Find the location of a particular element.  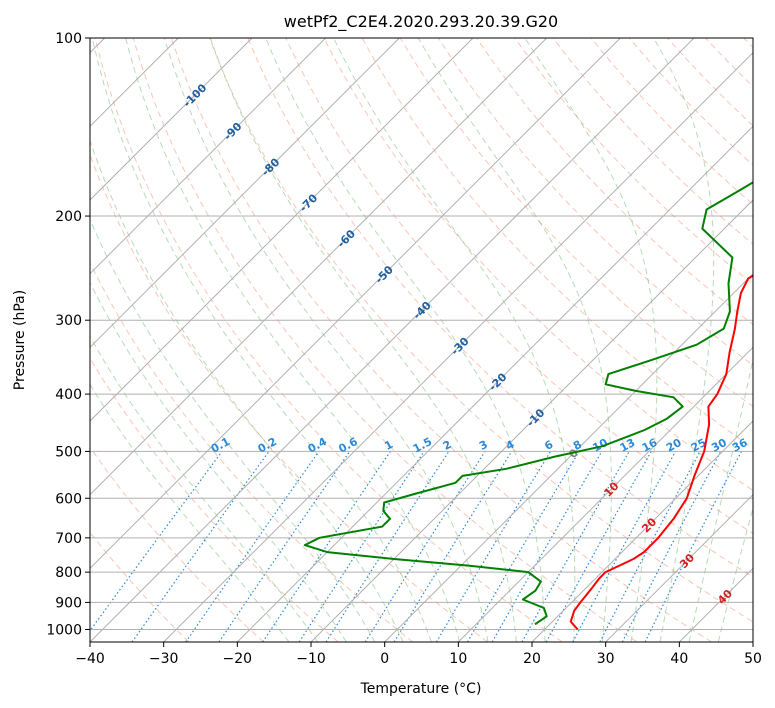

x-tick-label: 50 is located at coordinates (753, 659).